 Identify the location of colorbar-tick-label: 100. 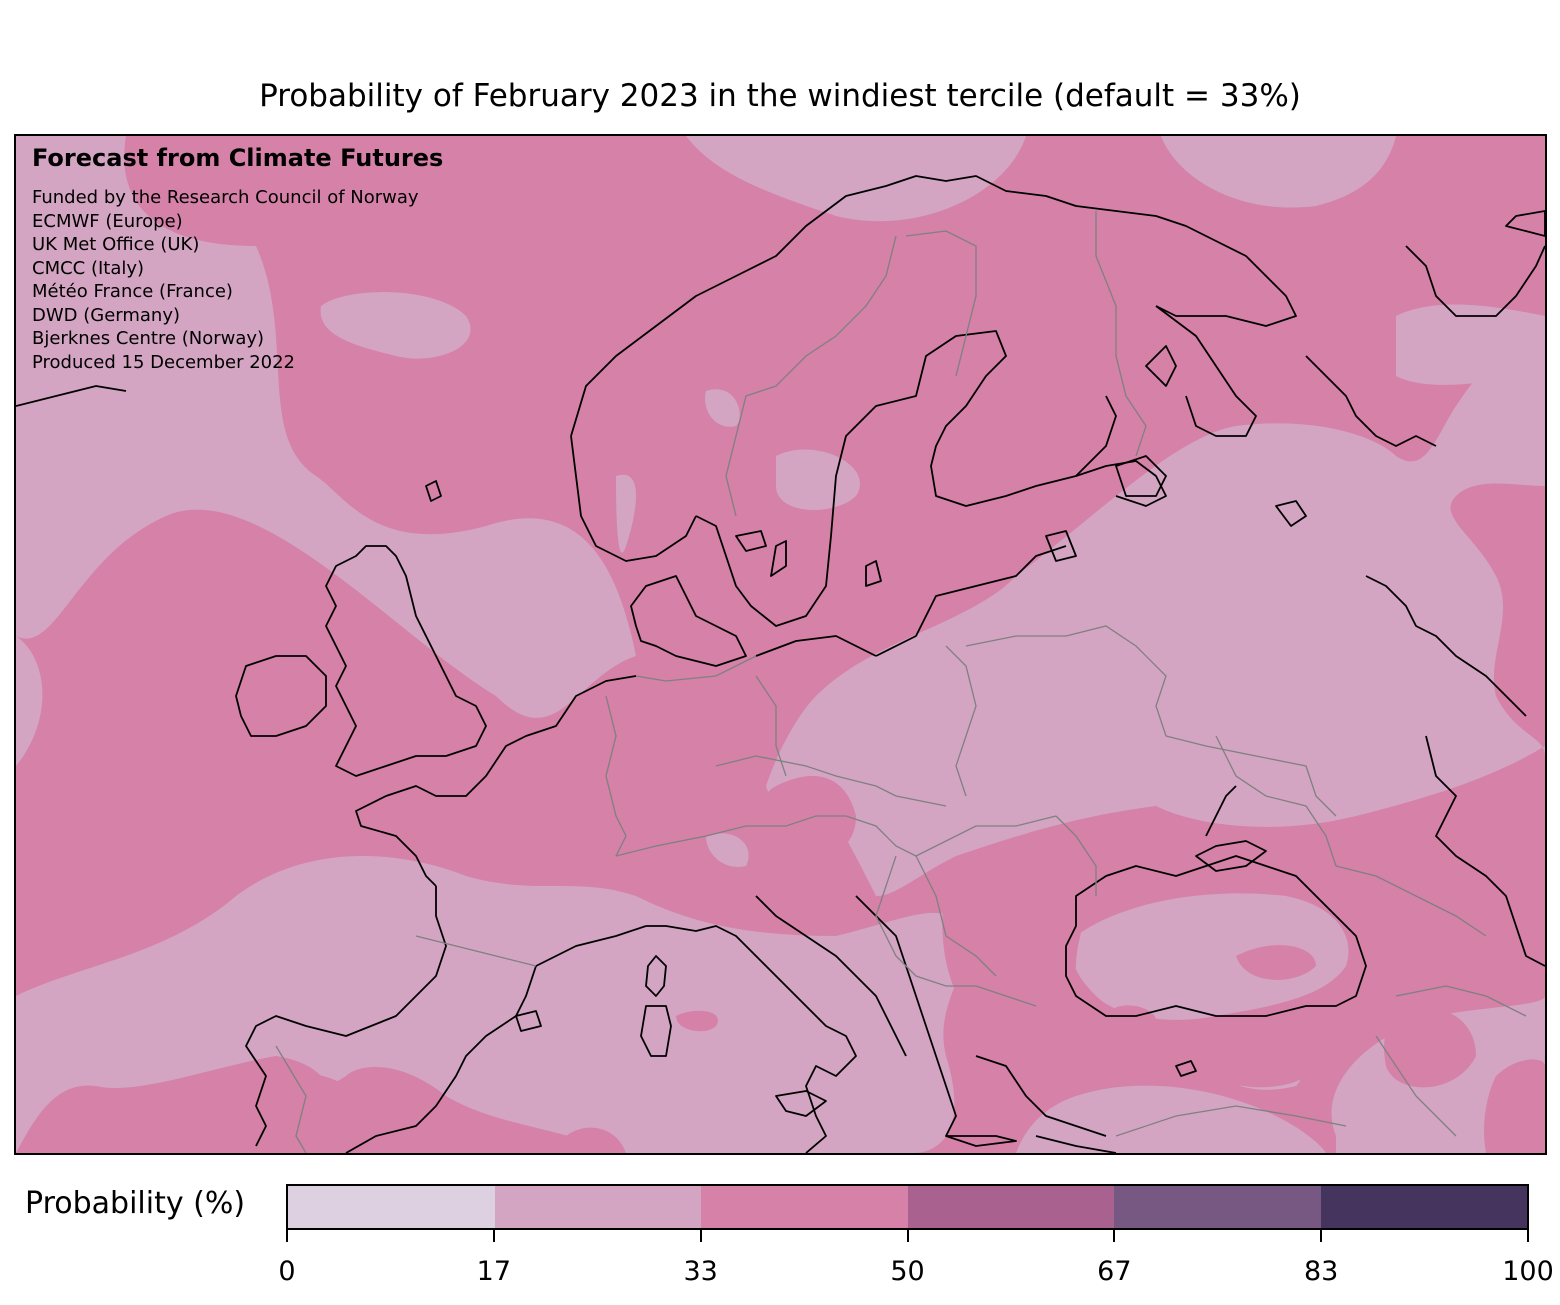
(1528, 1271).